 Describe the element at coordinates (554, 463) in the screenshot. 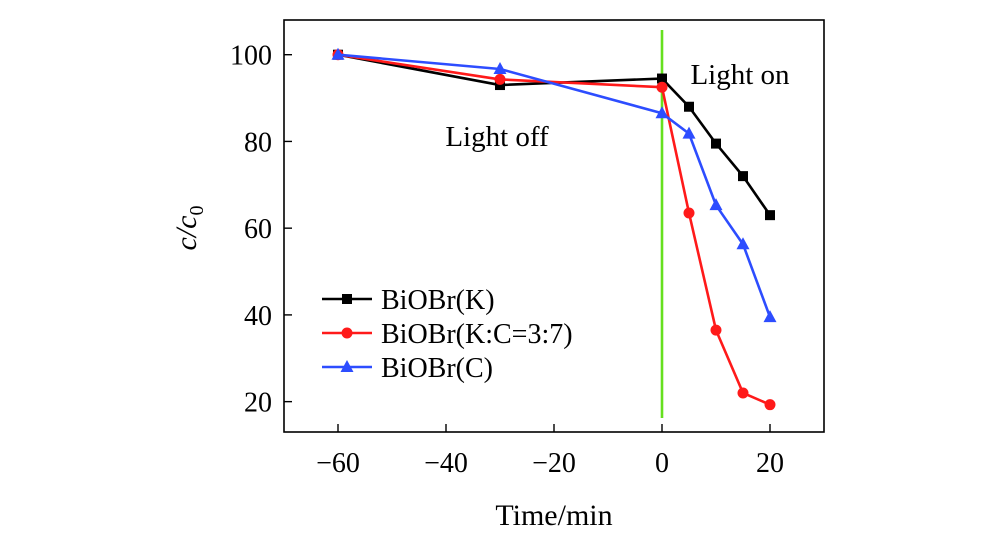

I see `x-tick-label: −20` at that location.